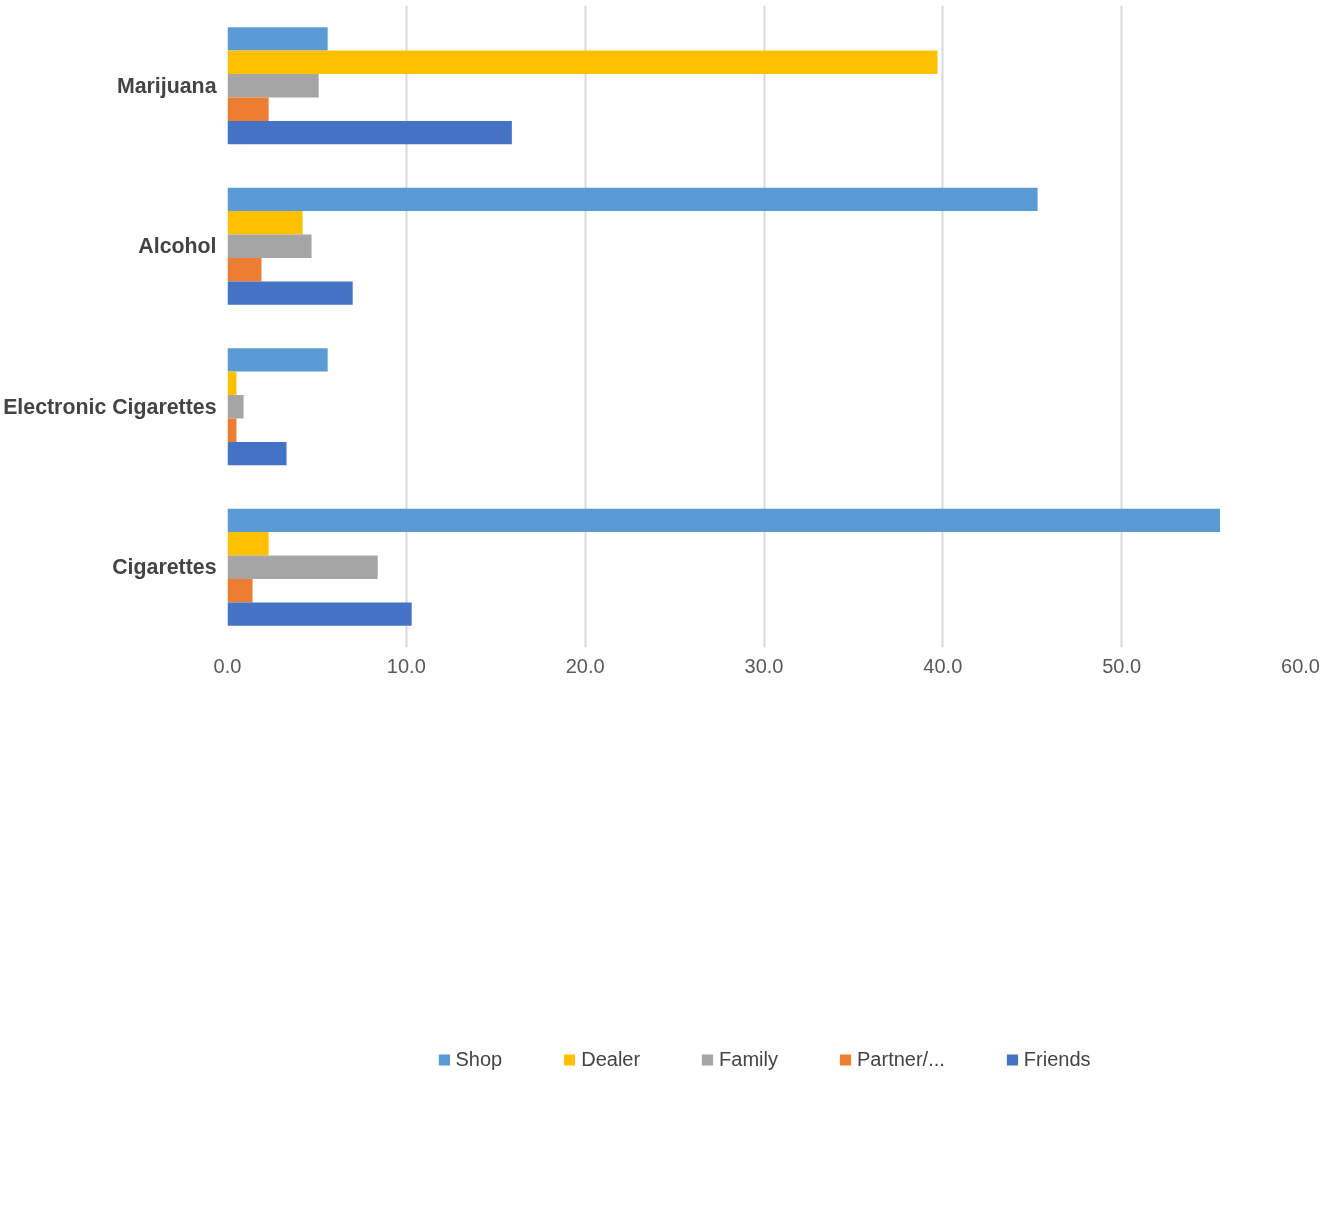 This screenshot has width=1344, height=1205. I want to click on legend-label: Family, so click(749, 1059).